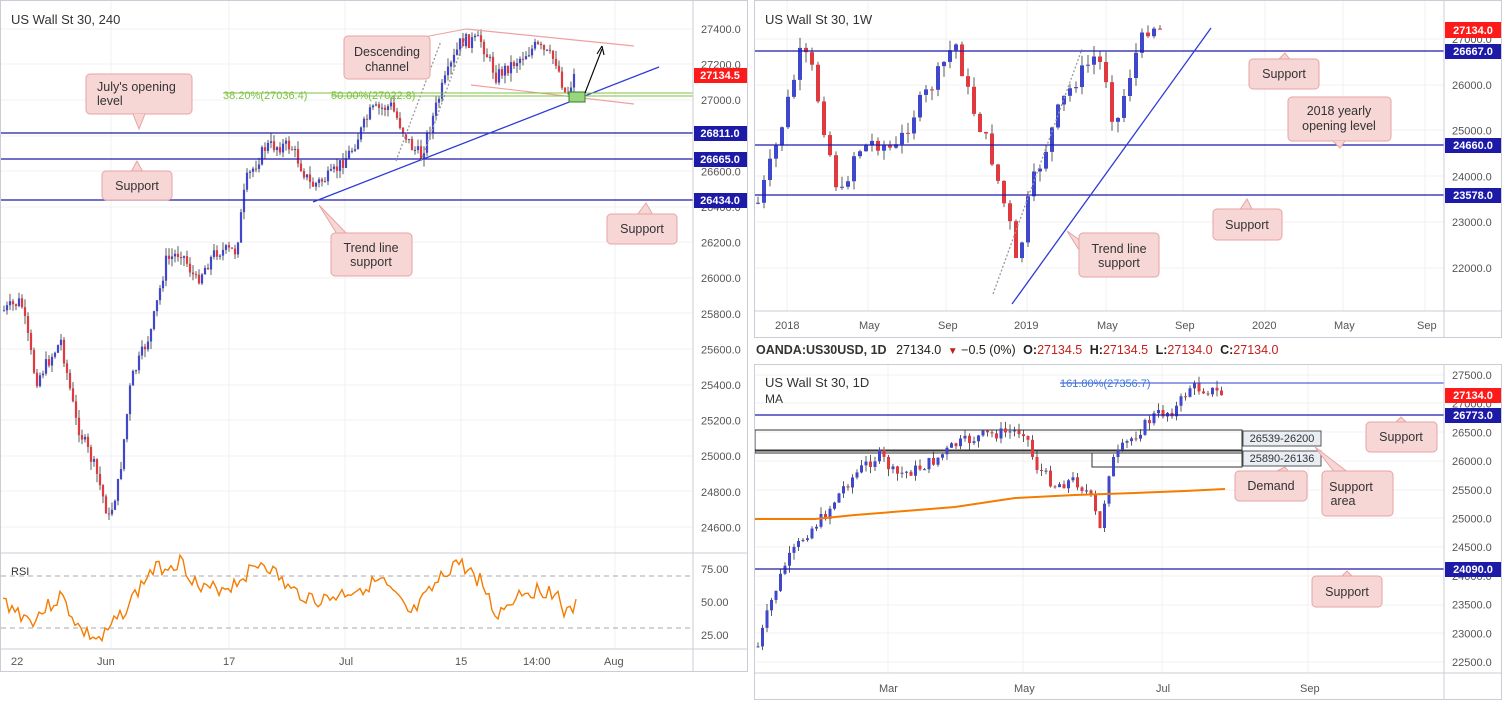  I want to click on daily-fib-161-label: 161.80%(27356.7), so click(1105, 384).